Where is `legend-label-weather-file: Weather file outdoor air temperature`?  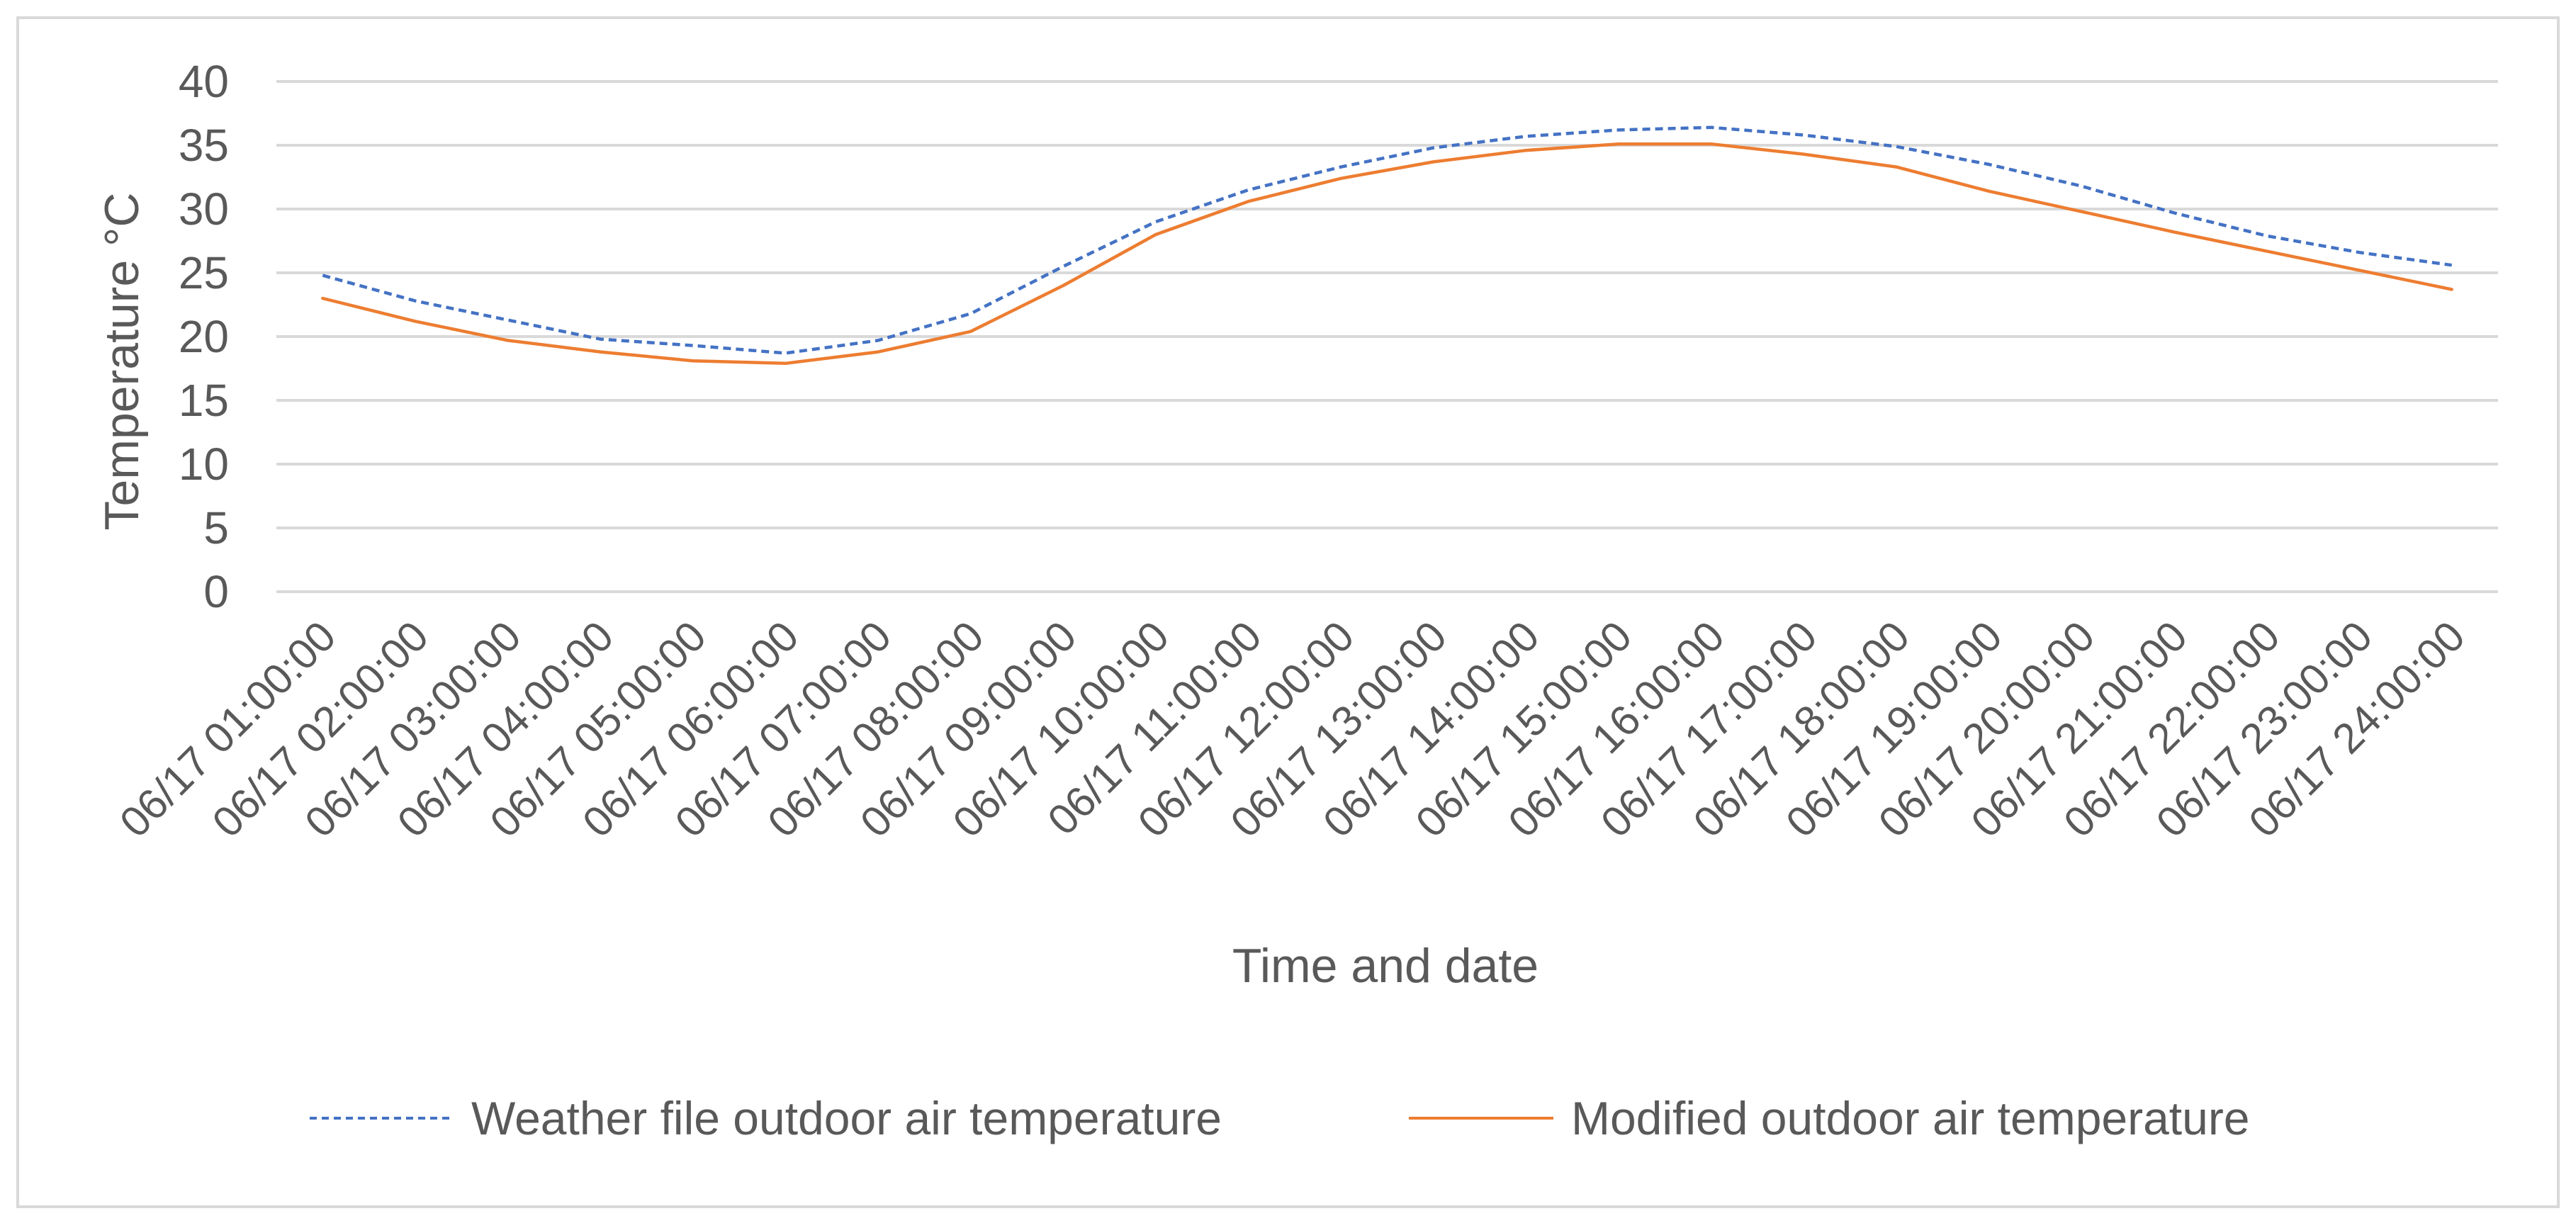
legend-label-weather-file: Weather file outdoor air temperature is located at coordinates (846, 1118).